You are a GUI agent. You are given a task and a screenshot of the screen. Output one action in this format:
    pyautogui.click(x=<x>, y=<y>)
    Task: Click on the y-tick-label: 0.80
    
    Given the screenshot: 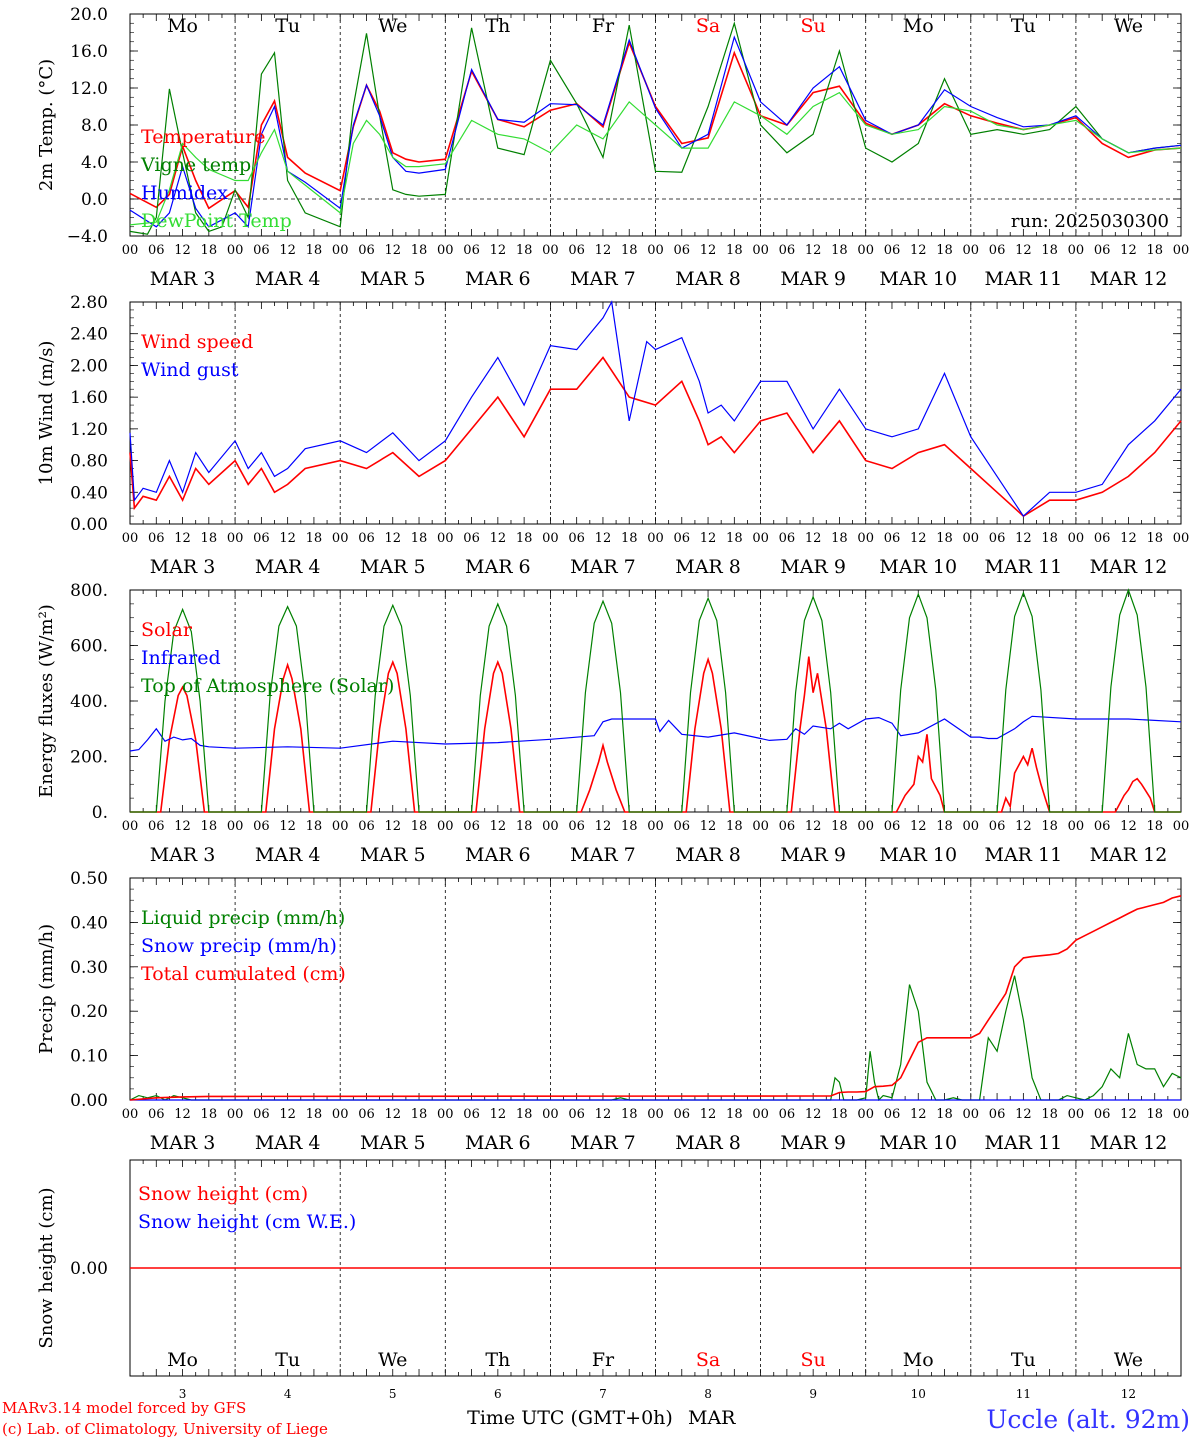 What is the action you would take?
    pyautogui.click(x=89, y=462)
    